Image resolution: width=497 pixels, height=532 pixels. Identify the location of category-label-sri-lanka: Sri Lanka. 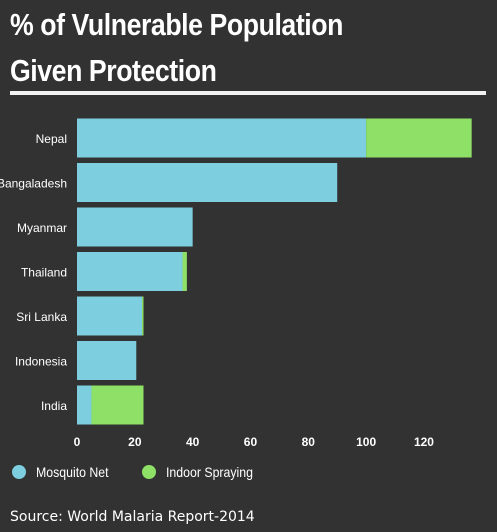
(41, 317).